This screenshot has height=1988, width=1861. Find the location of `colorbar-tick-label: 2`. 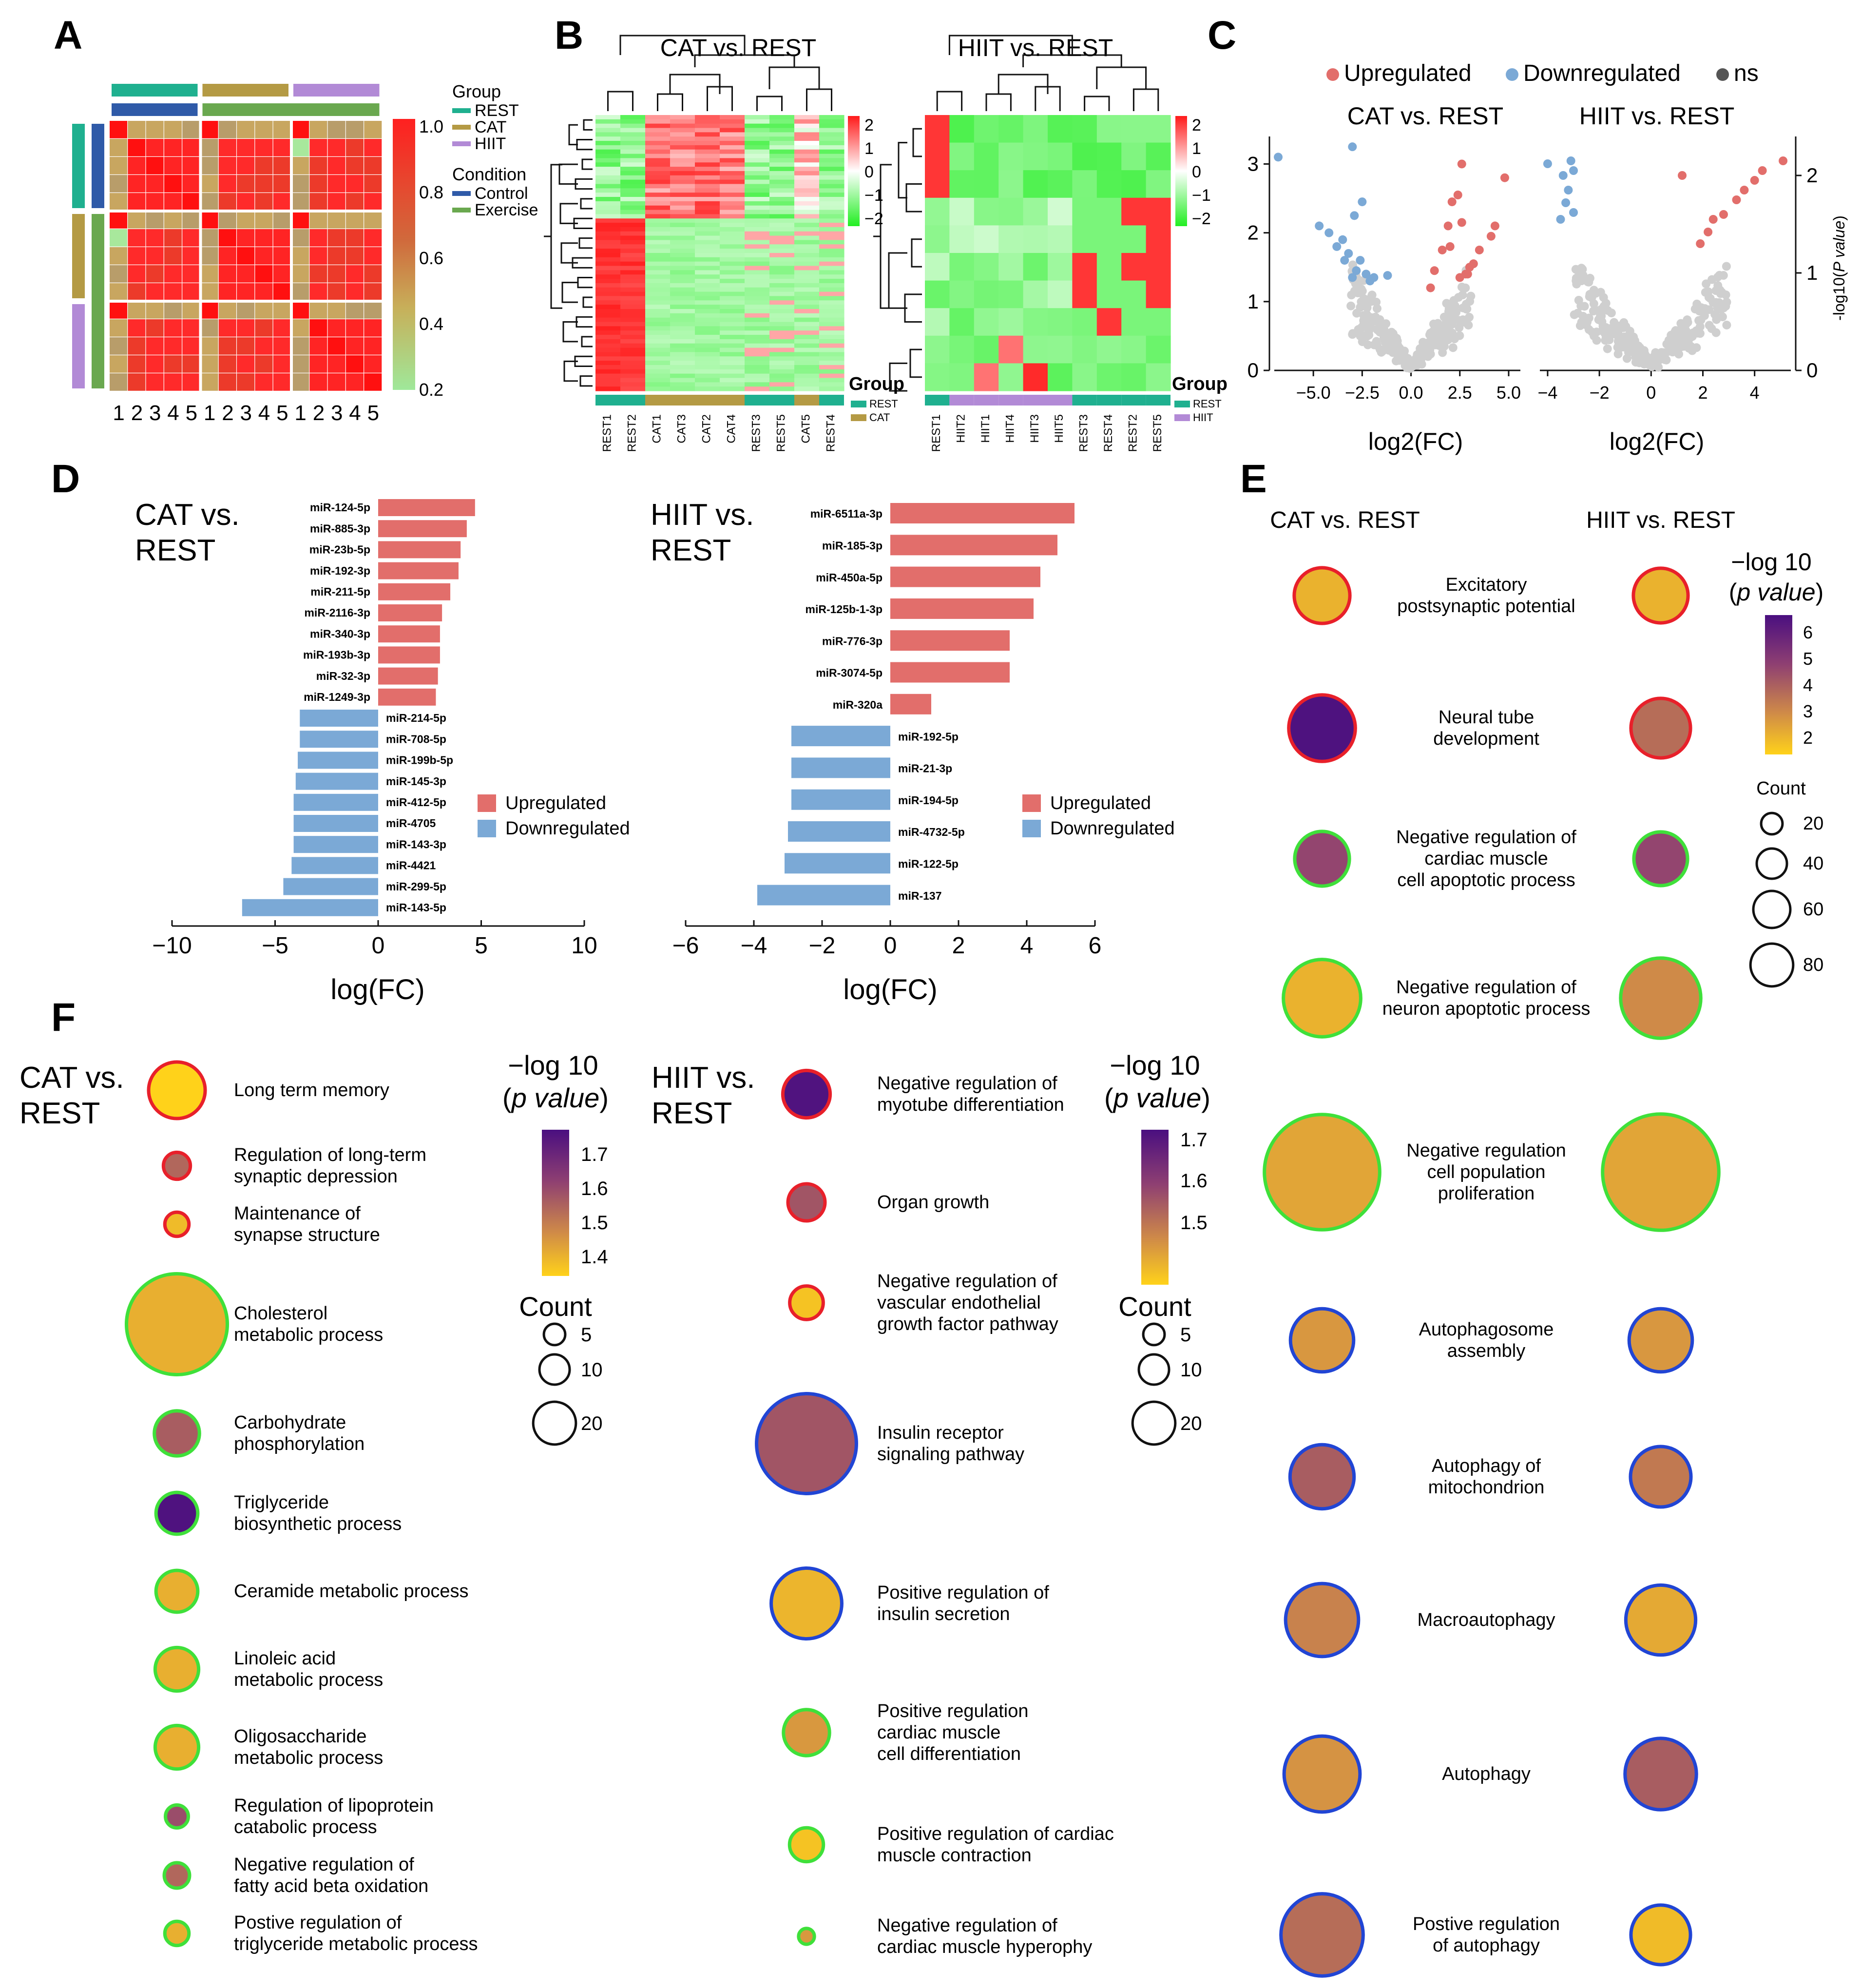

colorbar-tick-label: 2 is located at coordinates (1197, 125).